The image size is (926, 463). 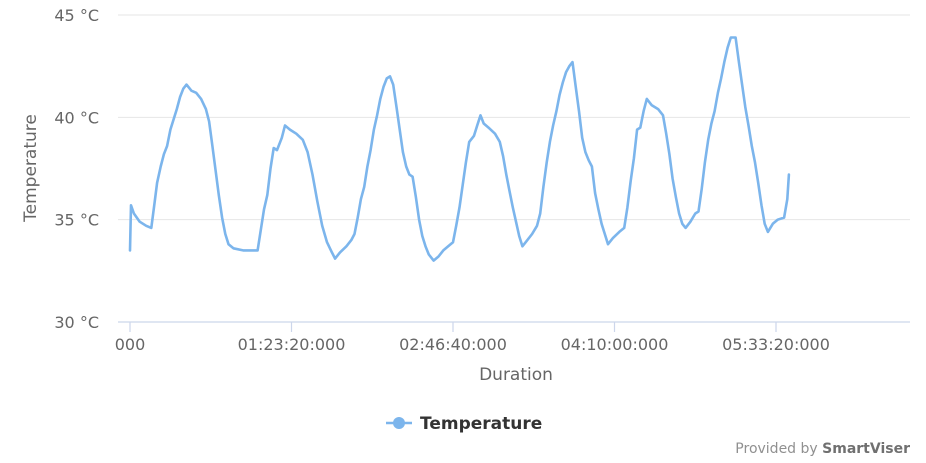 What do you see at coordinates (516, 375) in the screenshot?
I see `x-axis-title: Duration` at bounding box center [516, 375].